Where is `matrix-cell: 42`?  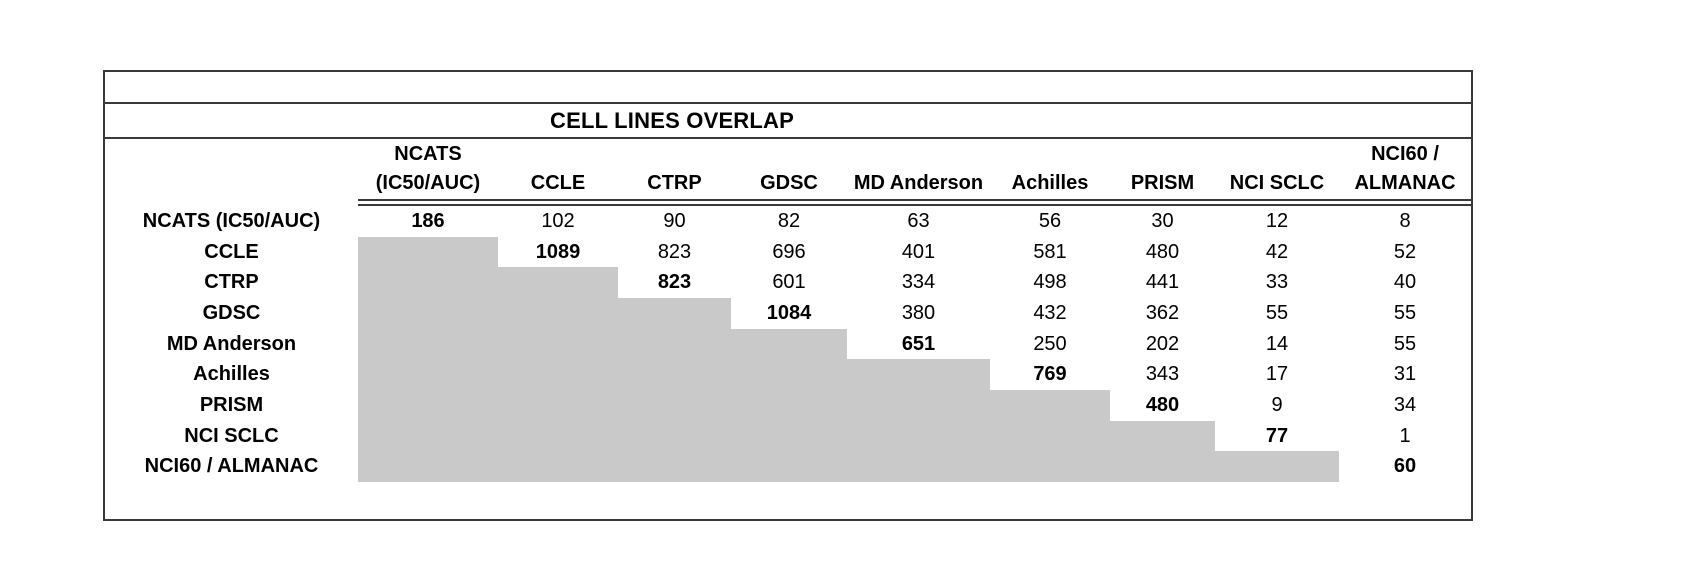 matrix-cell: 42 is located at coordinates (1277, 251).